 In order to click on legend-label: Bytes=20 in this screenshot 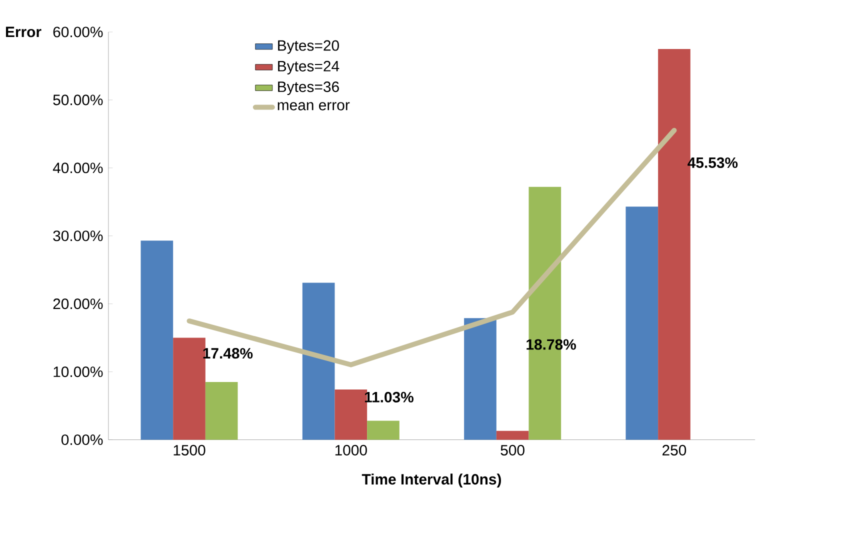, I will do `click(308, 47)`.